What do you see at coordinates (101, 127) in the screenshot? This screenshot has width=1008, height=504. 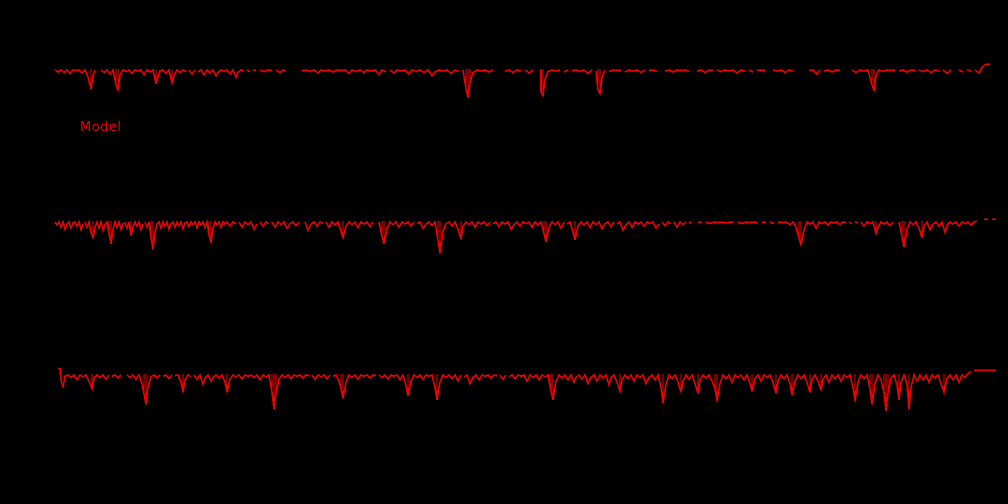 I see `model-legend-label: Model` at bounding box center [101, 127].